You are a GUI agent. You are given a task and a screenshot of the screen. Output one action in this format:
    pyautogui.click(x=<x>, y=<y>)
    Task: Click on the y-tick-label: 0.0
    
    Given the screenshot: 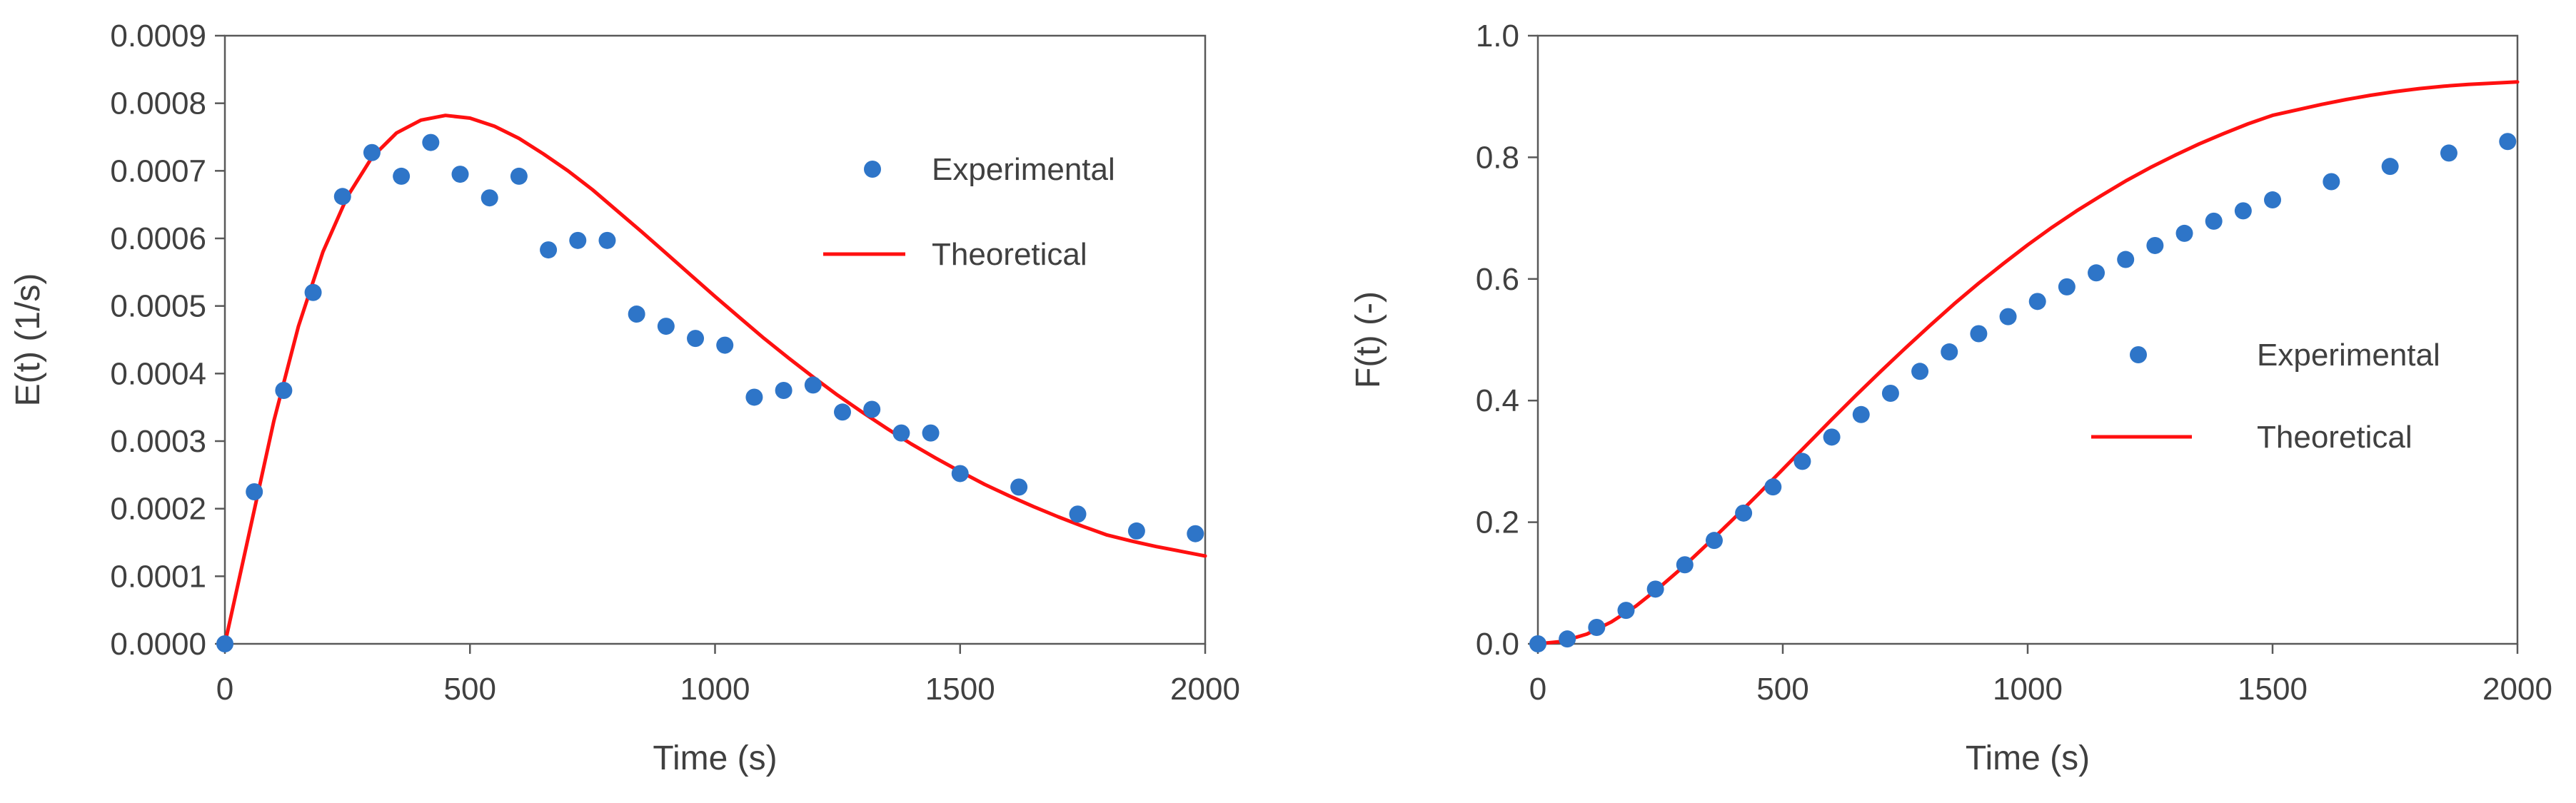 What is the action you would take?
    pyautogui.click(x=1497, y=644)
    